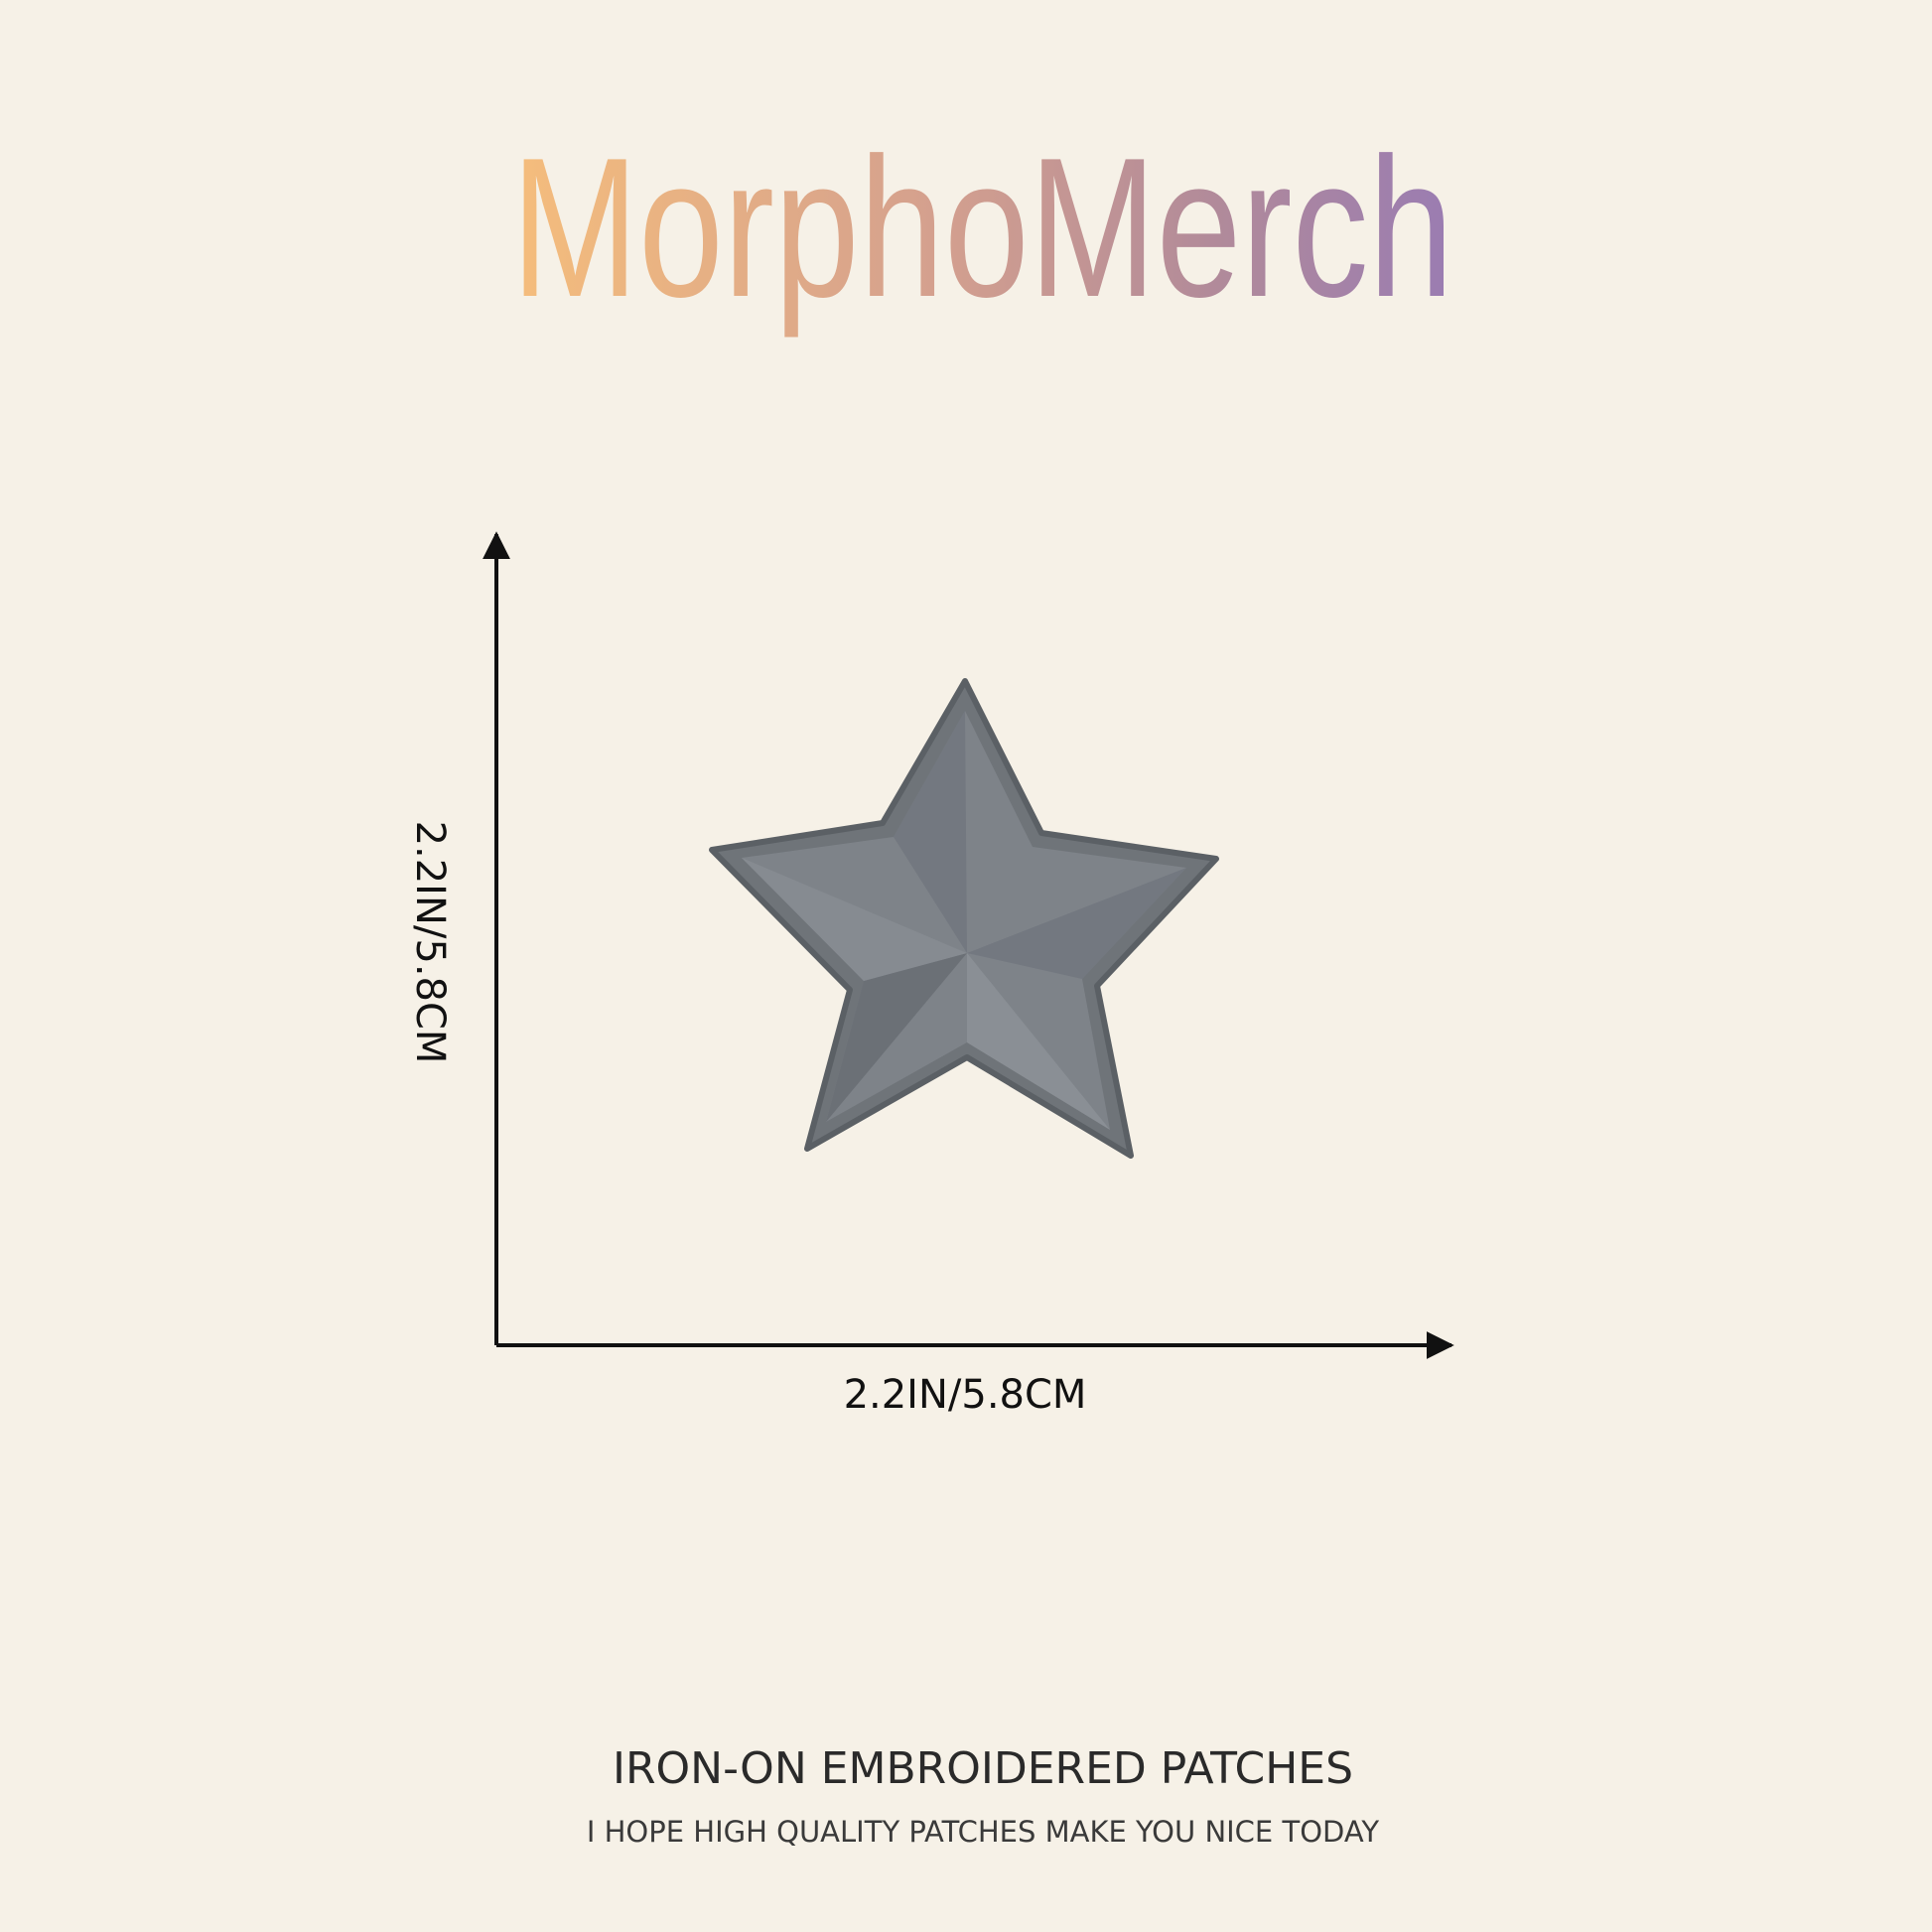 The image size is (1932, 1932). What do you see at coordinates (964, 918) in the screenshot?
I see `star-patch` at bounding box center [964, 918].